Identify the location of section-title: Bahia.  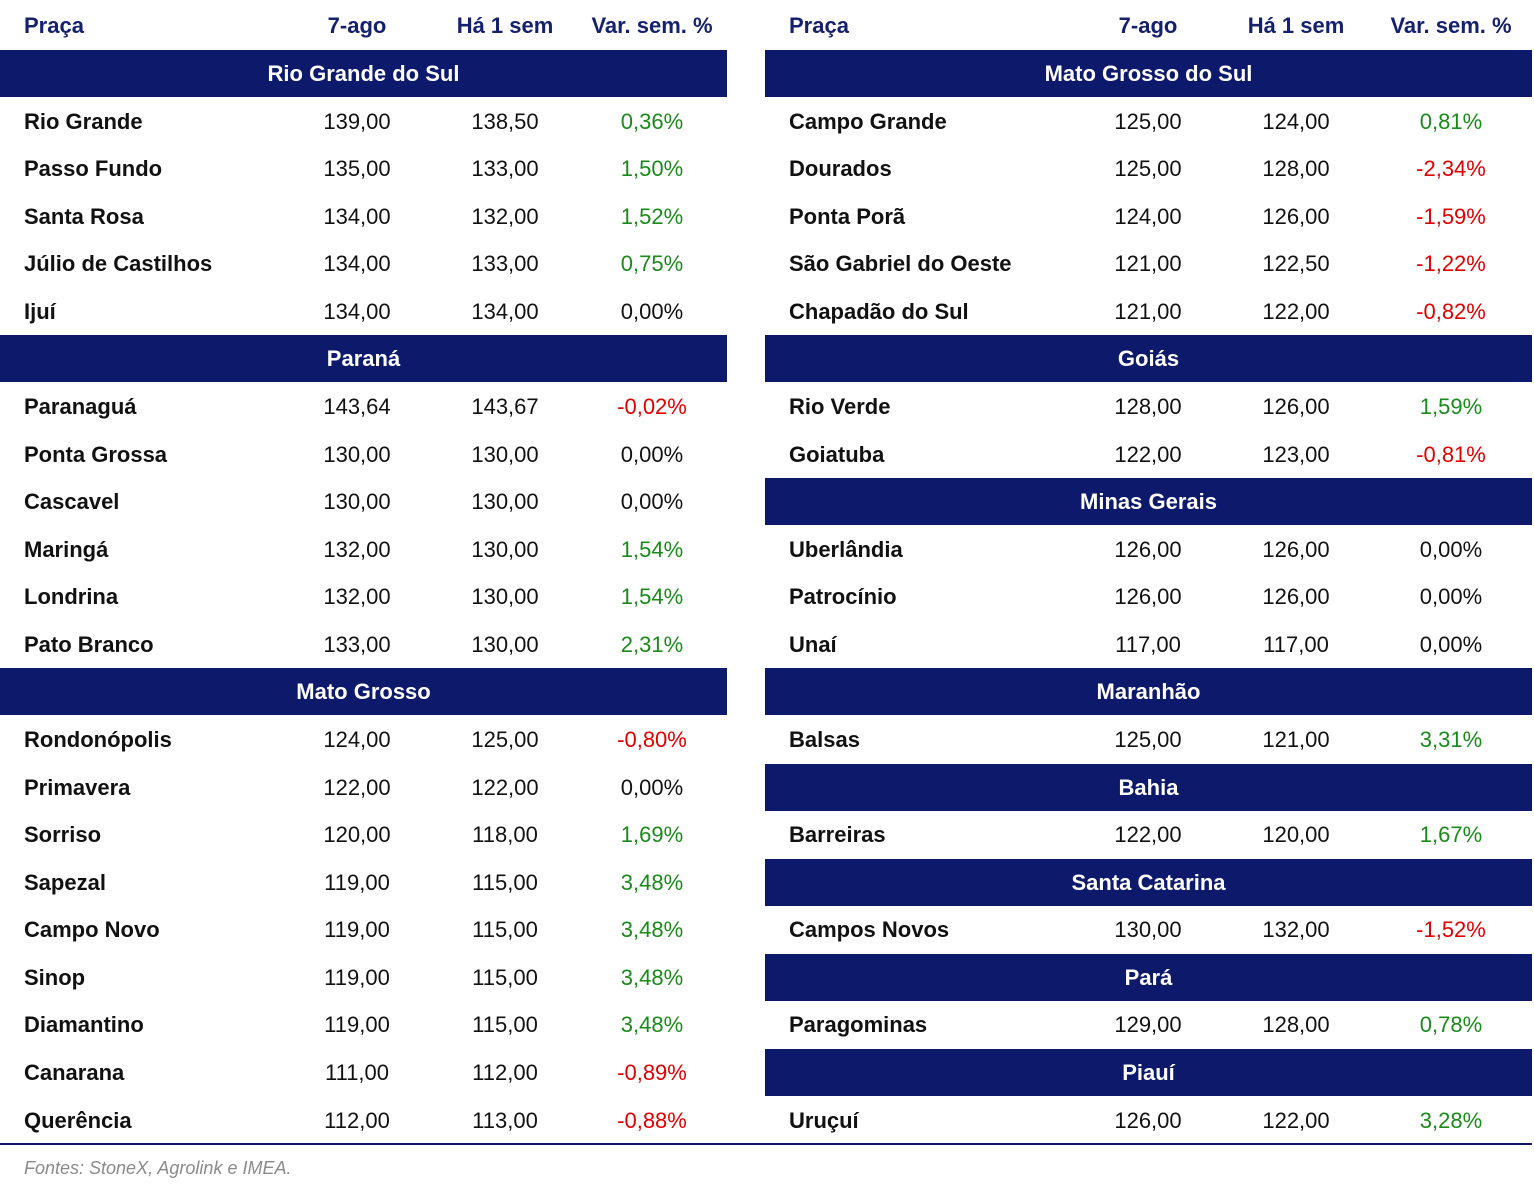
(1148, 787).